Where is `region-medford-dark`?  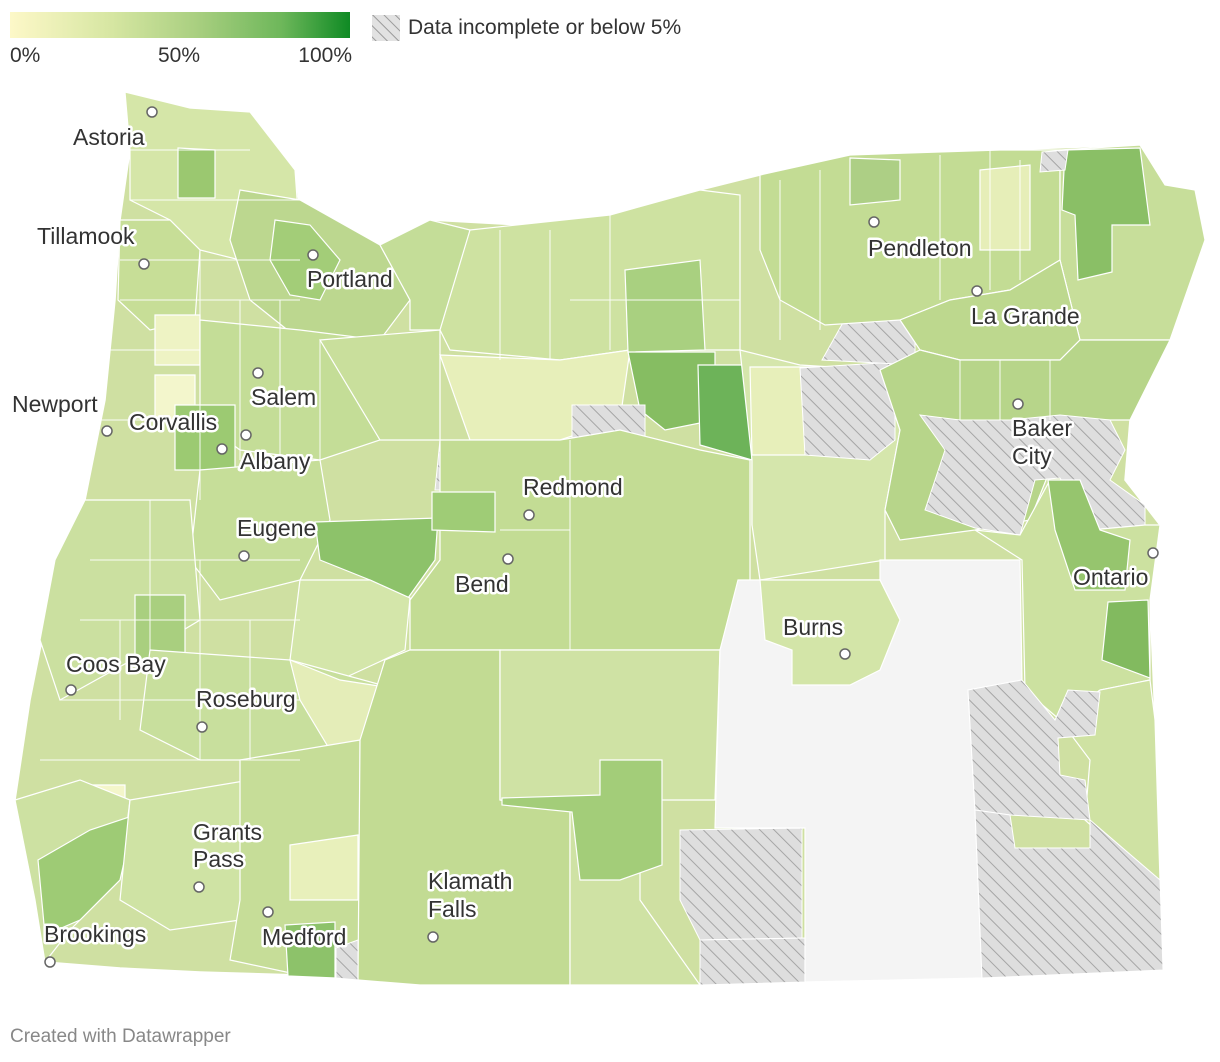
region-medford-dark is located at coordinates (310, 950).